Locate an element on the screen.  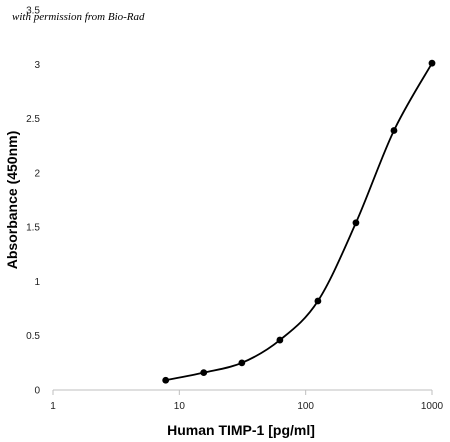
y-tick-label: 1.5 is located at coordinates (33, 228).